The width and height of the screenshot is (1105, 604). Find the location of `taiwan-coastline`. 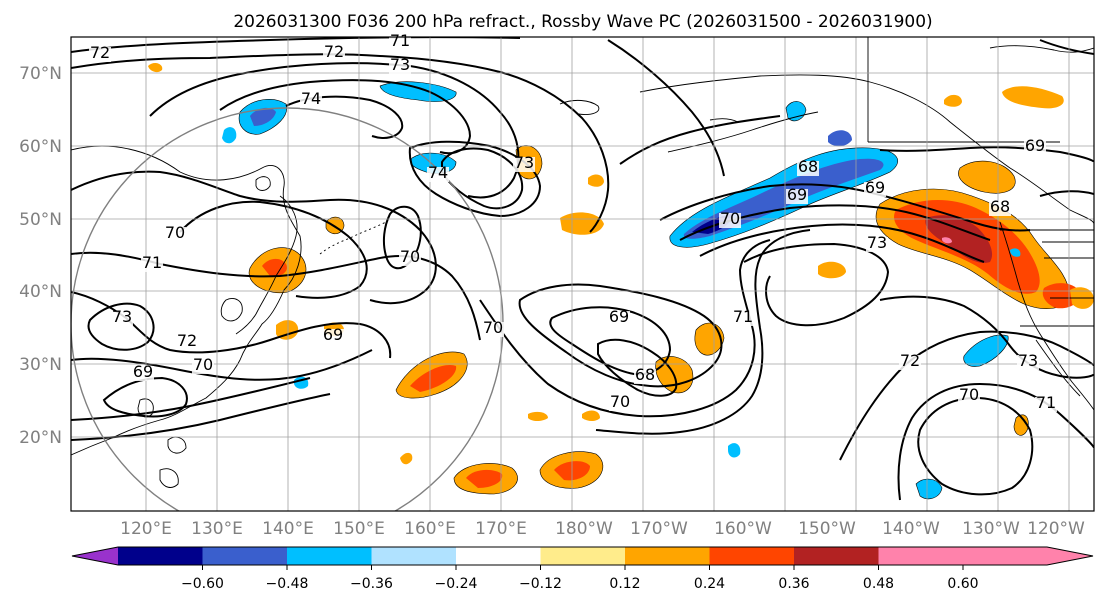

taiwan-coastline is located at coordinates (145, 408).